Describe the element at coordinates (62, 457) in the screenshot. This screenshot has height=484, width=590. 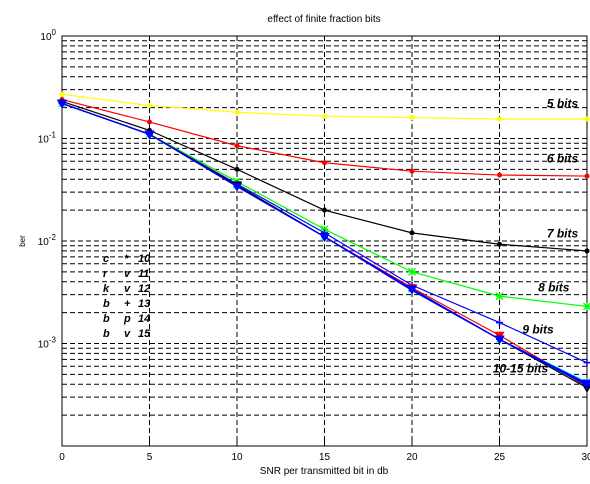
I see `x-tick-label: 0` at that location.